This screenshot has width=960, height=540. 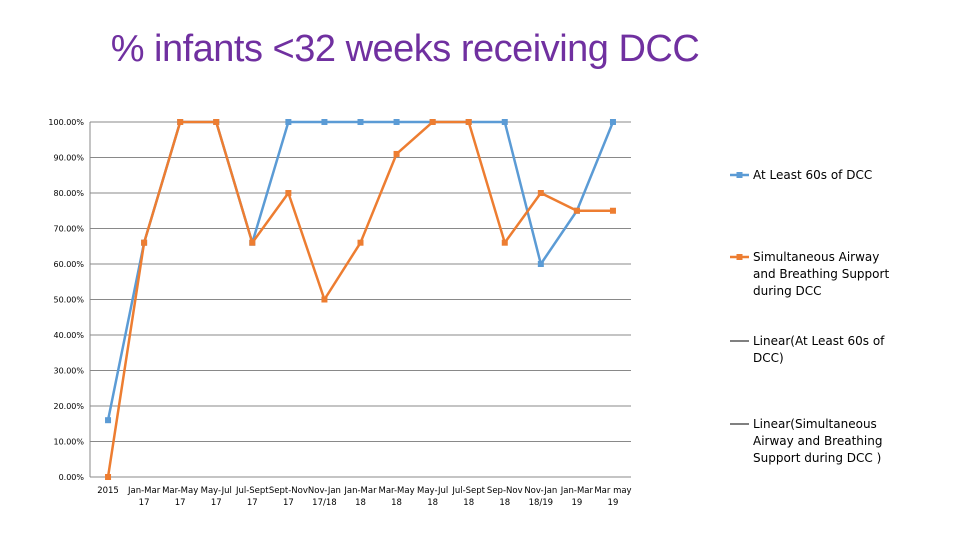 I want to click on x-tick-label: Mar-May 17, so click(x=180, y=497).